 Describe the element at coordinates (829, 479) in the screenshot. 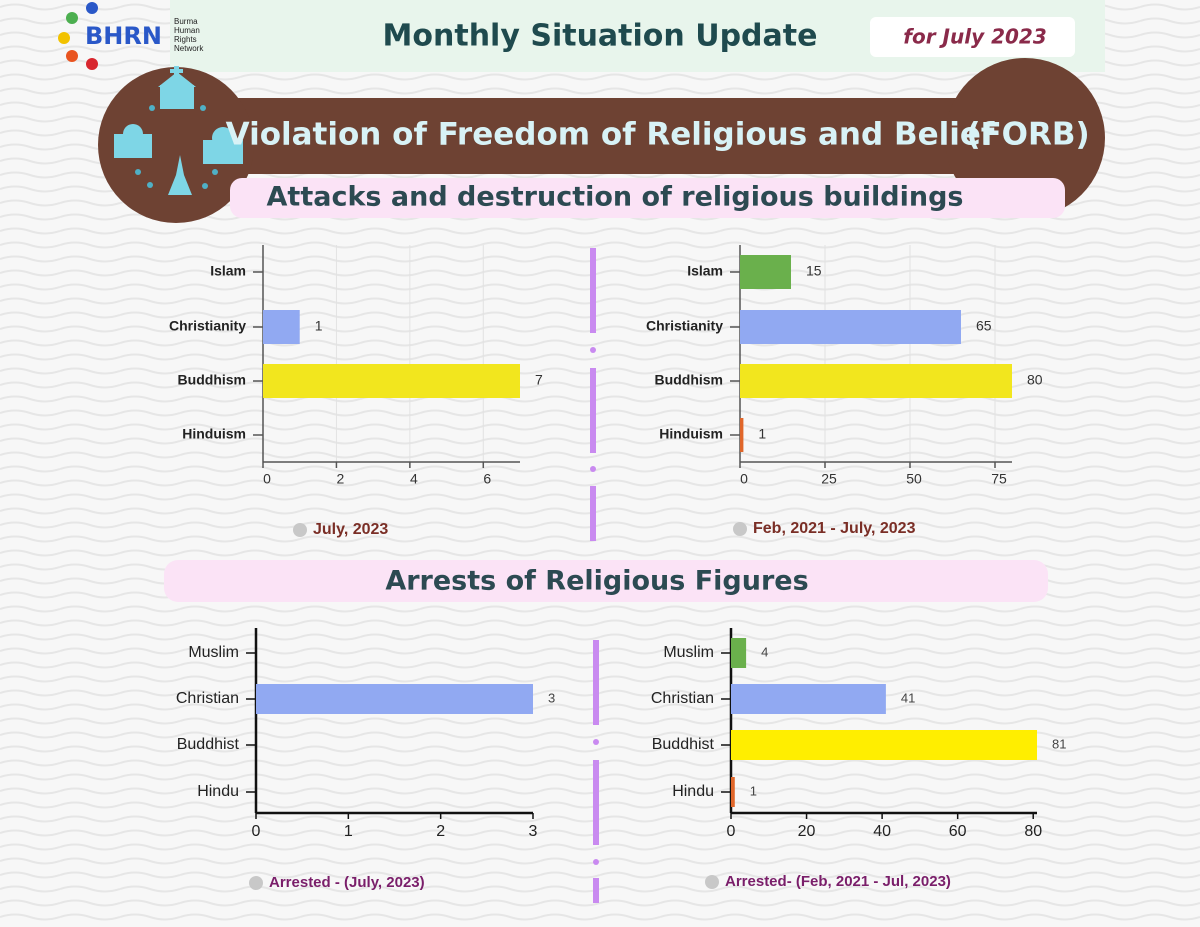

I see `x-tick-label: 25` at that location.